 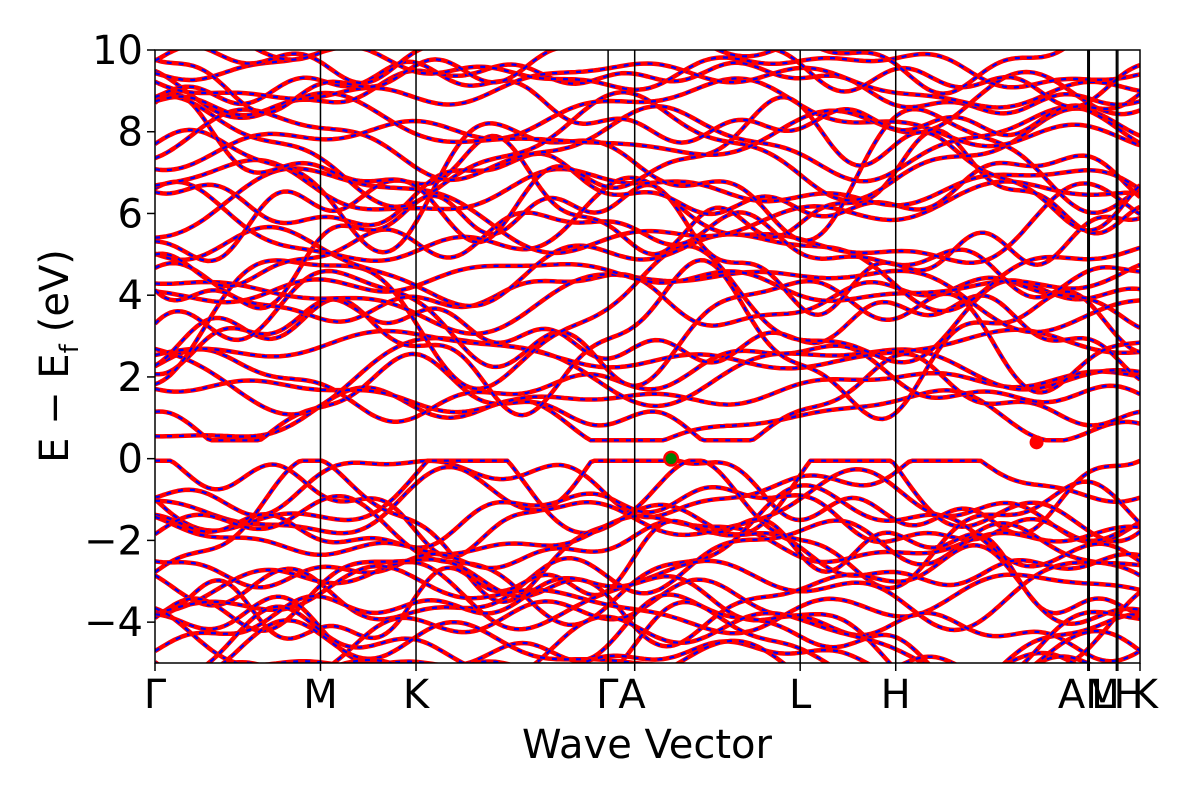 What do you see at coordinates (1117, 695) in the screenshot?
I see `x-tick-label: LH` at bounding box center [1117, 695].